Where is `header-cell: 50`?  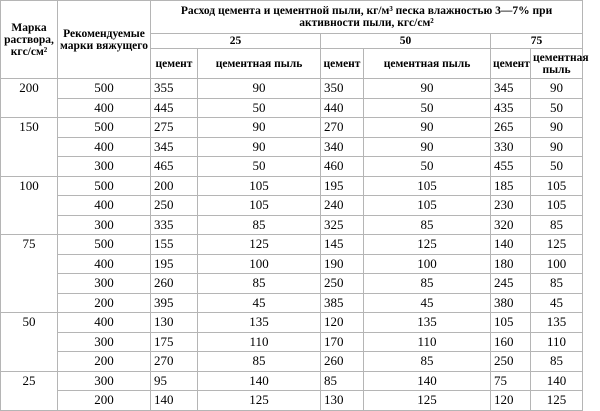 header-cell: 50 is located at coordinates (405, 41).